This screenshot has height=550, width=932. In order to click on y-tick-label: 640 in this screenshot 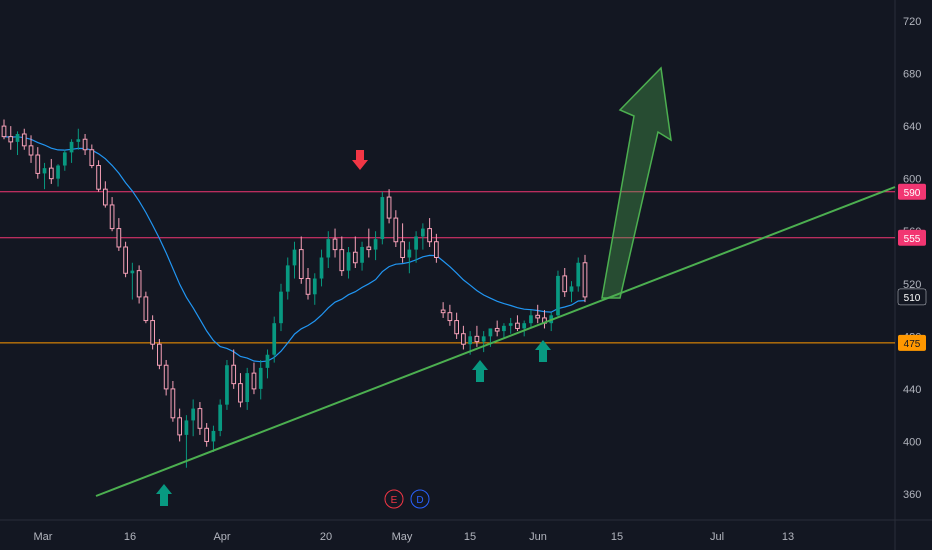, I will do `click(912, 127)`.